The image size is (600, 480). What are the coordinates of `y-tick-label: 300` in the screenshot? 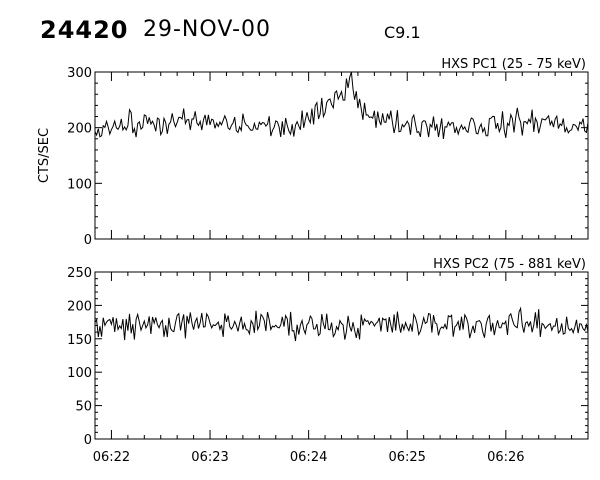 It's located at (79, 73).